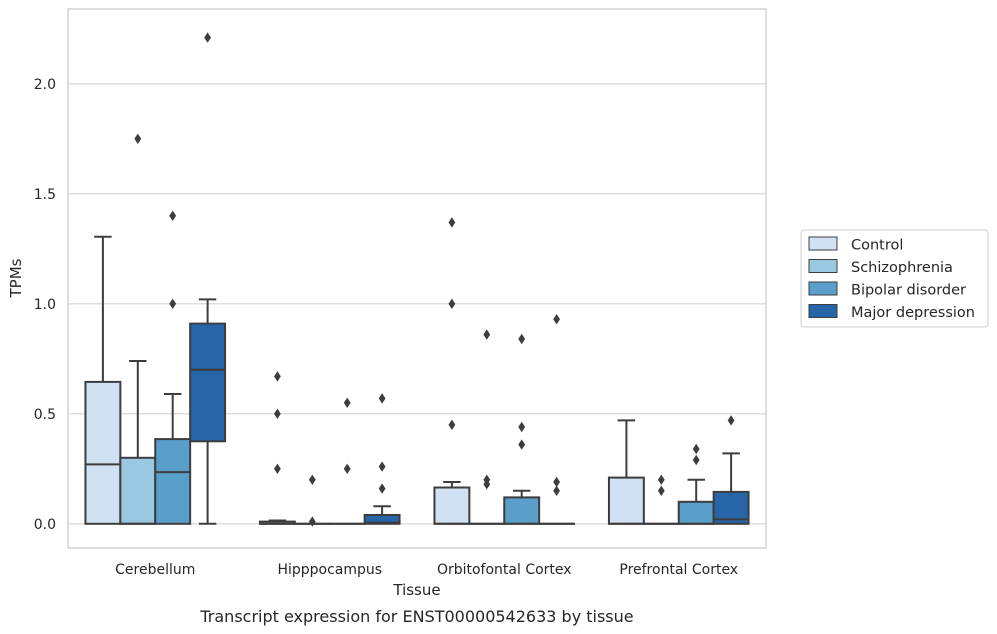 This screenshot has height=634, width=997. I want to click on x-tick-label: Prefrontal Cortex, so click(678, 570).